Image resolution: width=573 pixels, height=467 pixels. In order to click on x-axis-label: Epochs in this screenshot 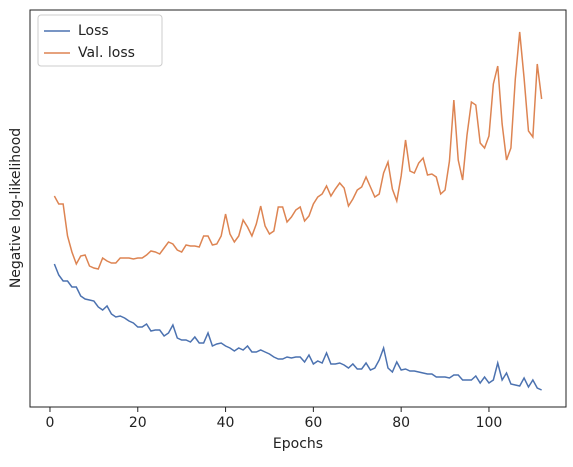, I will do `click(298, 444)`.